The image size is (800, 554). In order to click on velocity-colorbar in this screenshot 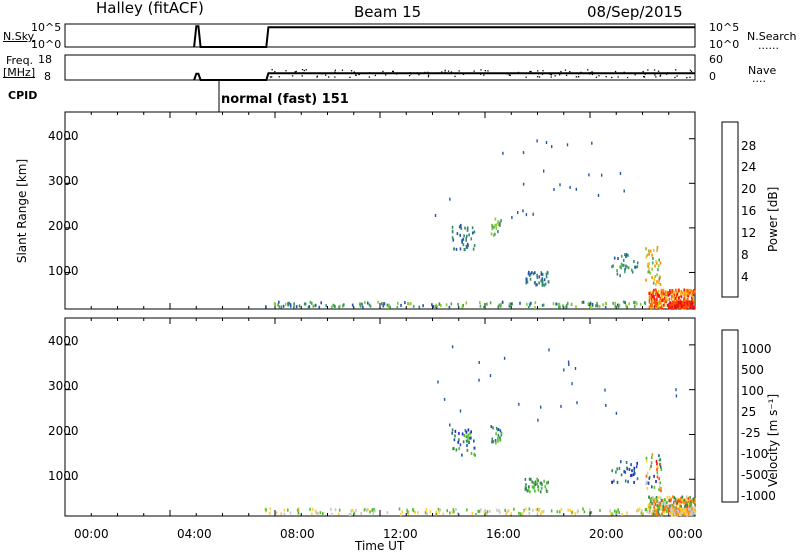, I will do `click(730, 416)`.